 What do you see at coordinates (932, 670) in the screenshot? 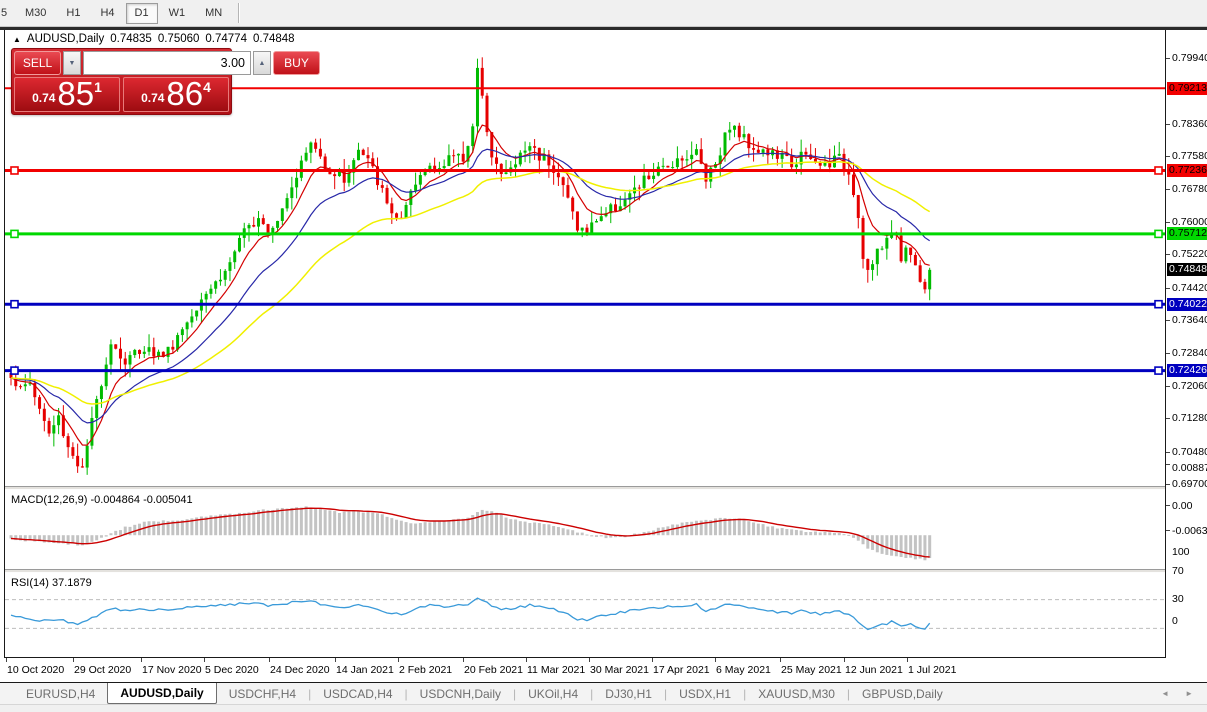
I see `date-label: 1 Jul 2021` at bounding box center [932, 670].